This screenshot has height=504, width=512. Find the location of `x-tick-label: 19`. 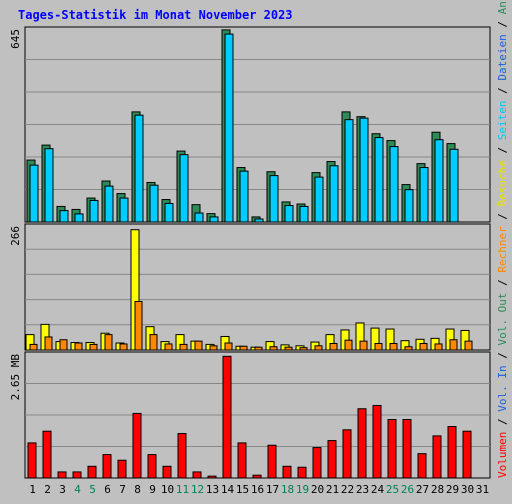

x-tick-label: 19 is located at coordinates (302, 489).